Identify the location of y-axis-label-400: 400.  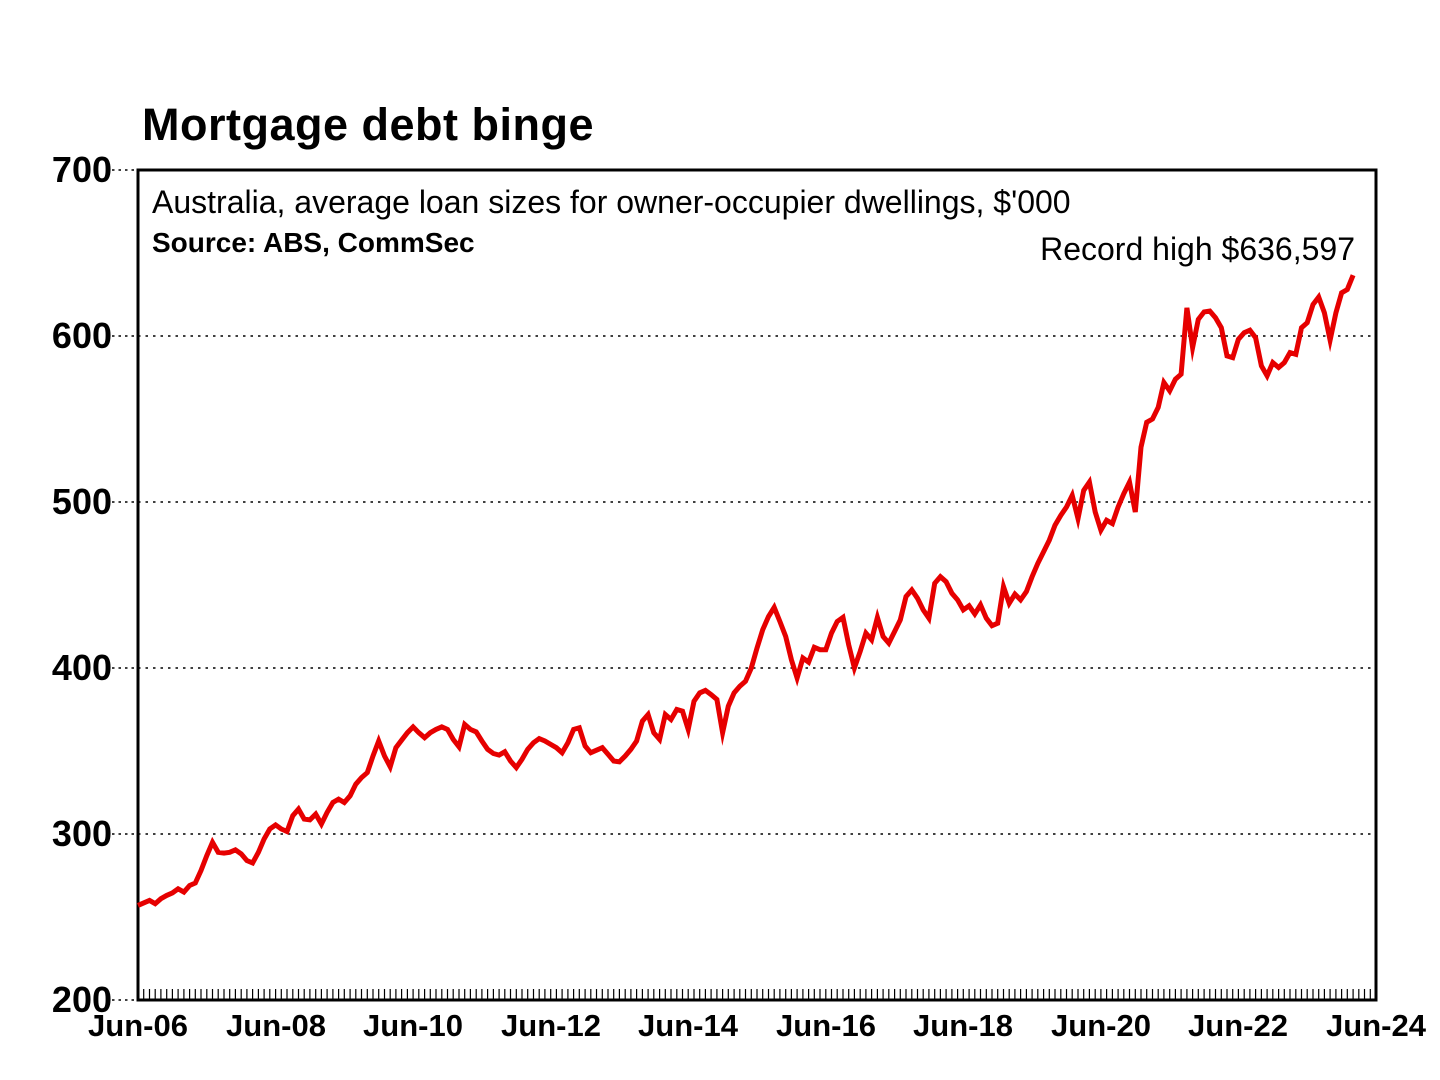
(81, 667).